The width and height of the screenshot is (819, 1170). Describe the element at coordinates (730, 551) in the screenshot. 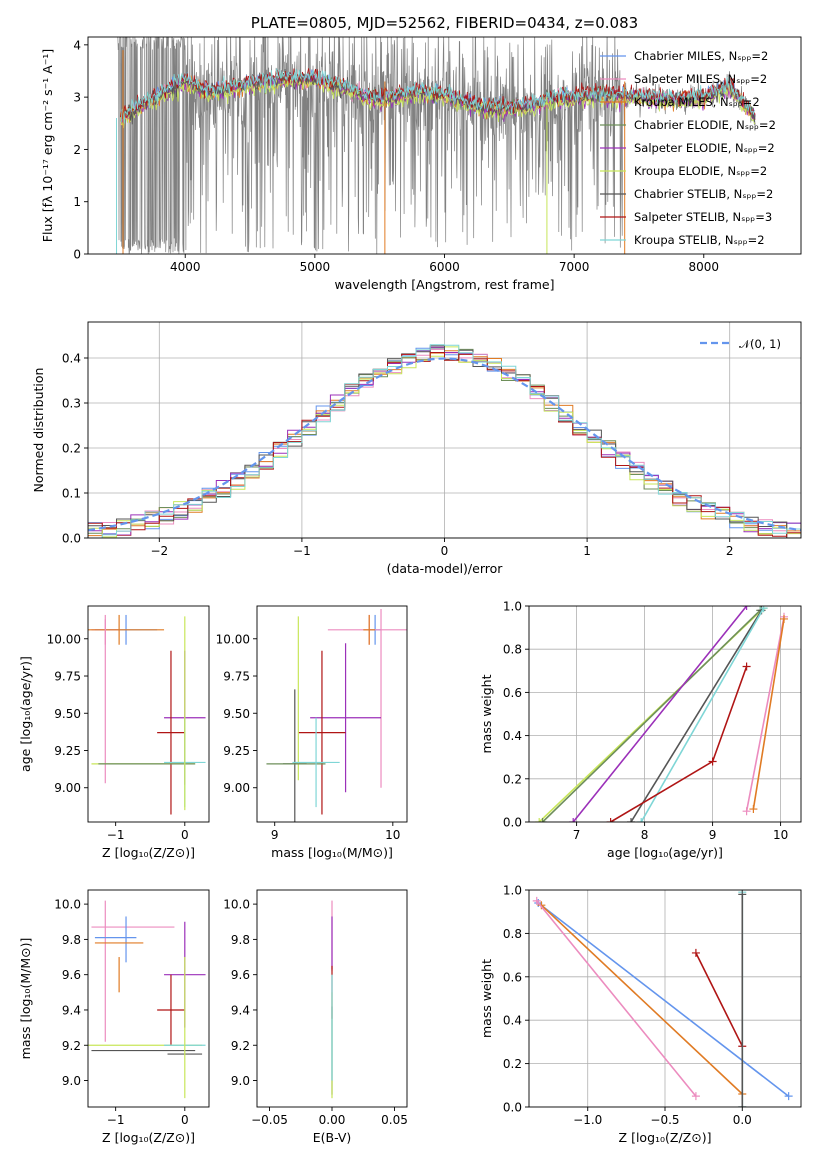

I see `x-tick-label: 2` at that location.